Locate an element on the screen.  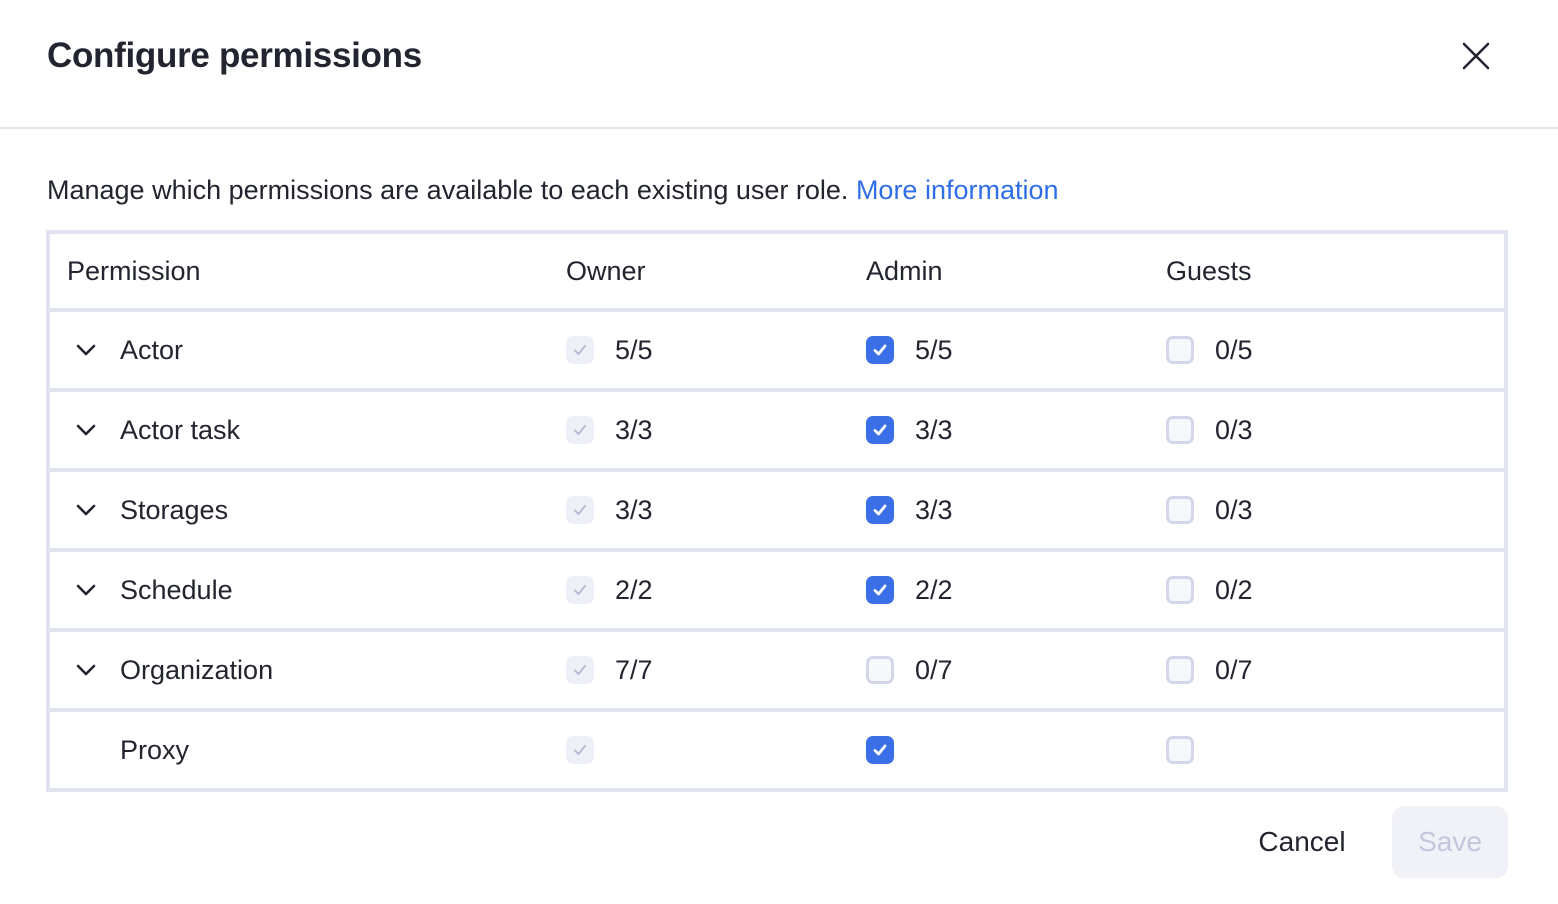
header-guests: Guests is located at coordinates (1209, 270).